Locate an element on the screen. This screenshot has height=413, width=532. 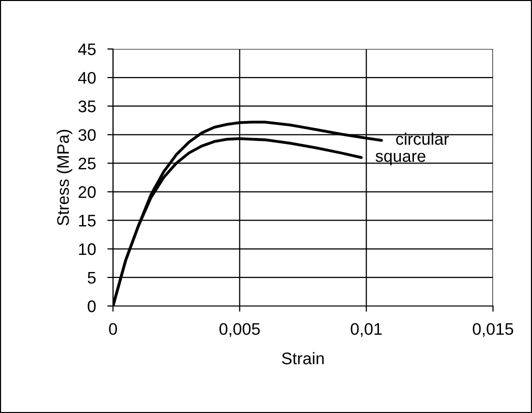
x-tick-label: 0,015 is located at coordinates (493, 330).